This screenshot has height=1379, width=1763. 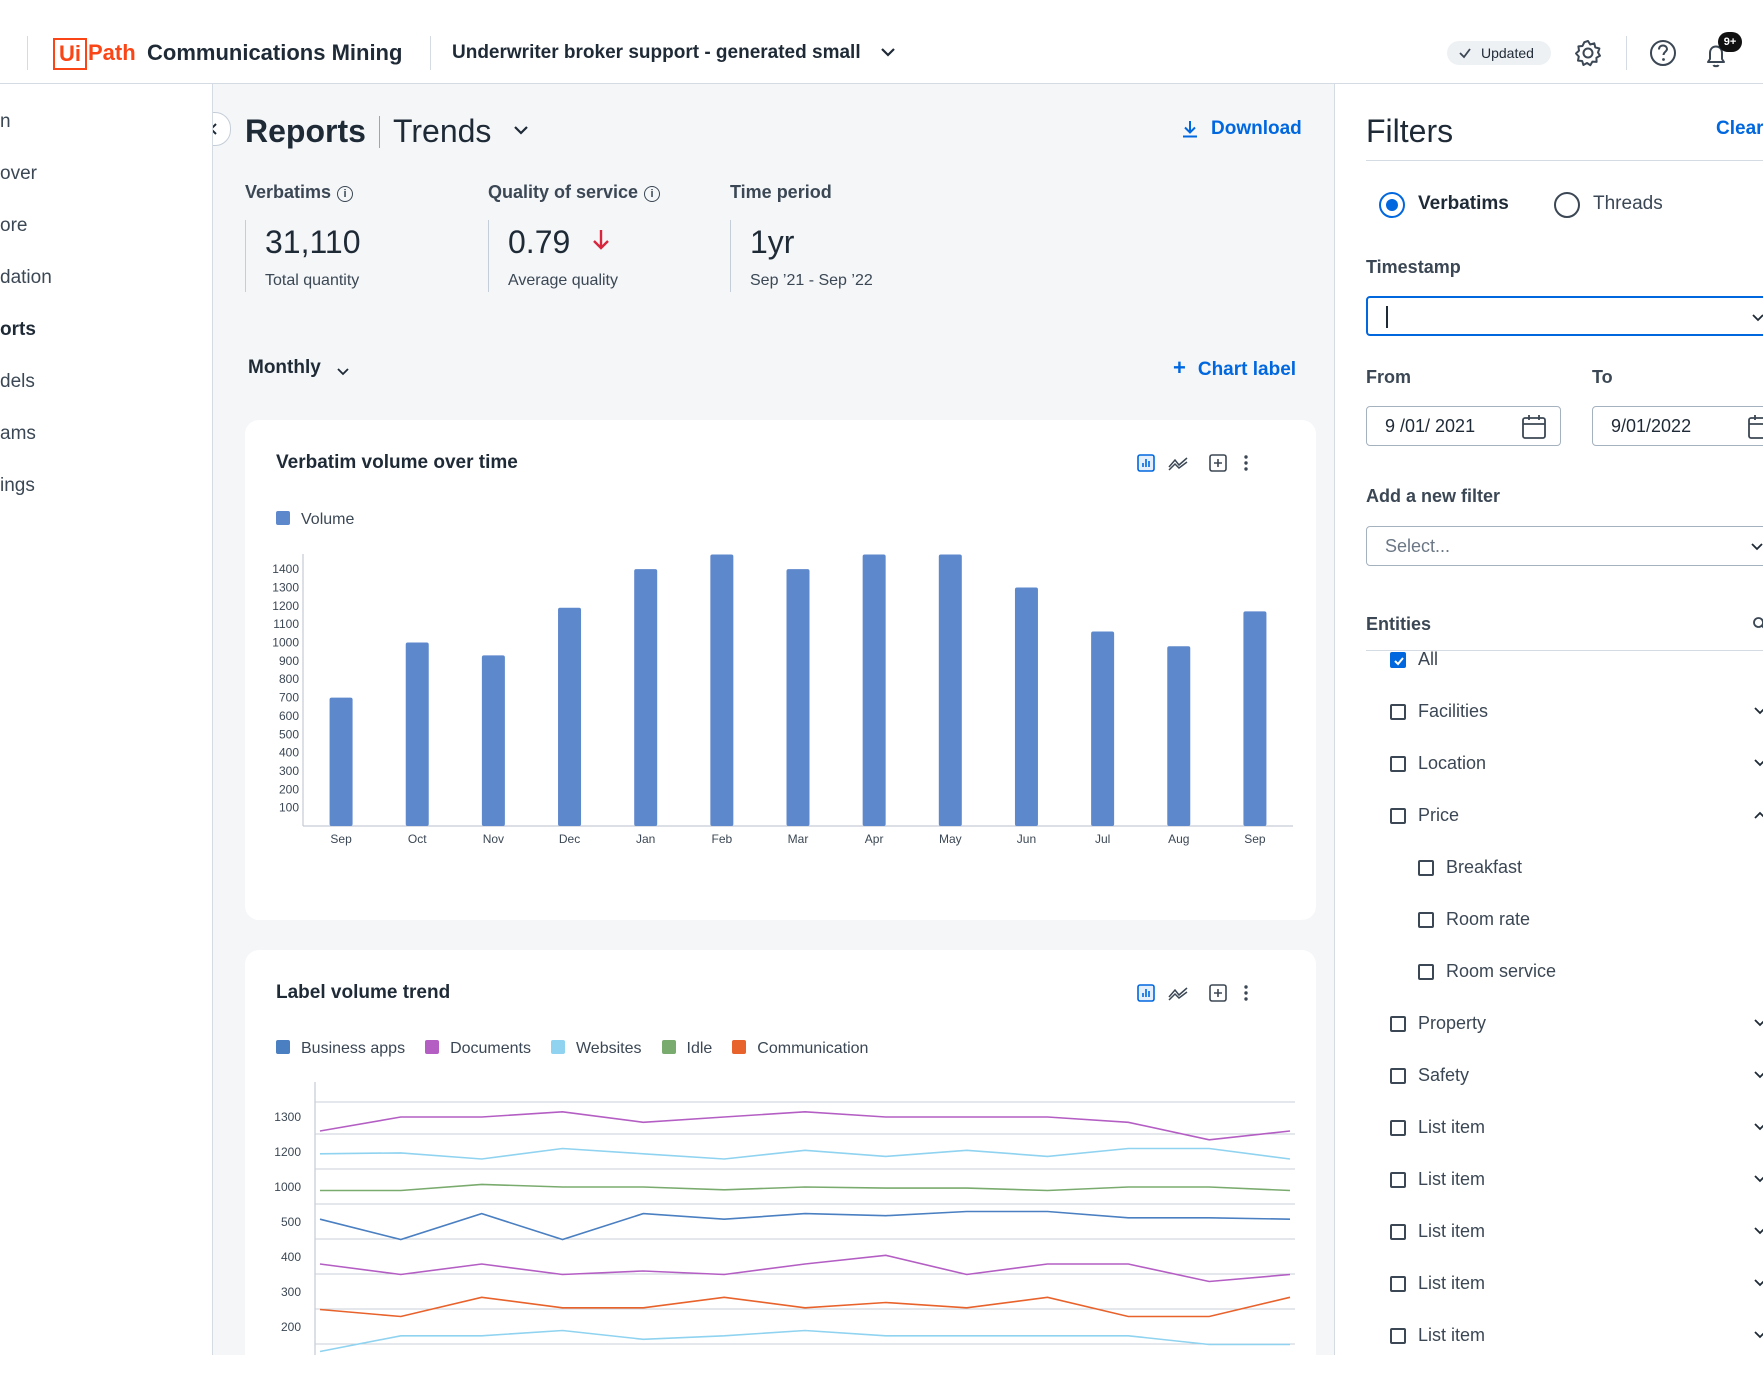 I want to click on radio-threads, so click(x=1567, y=205).